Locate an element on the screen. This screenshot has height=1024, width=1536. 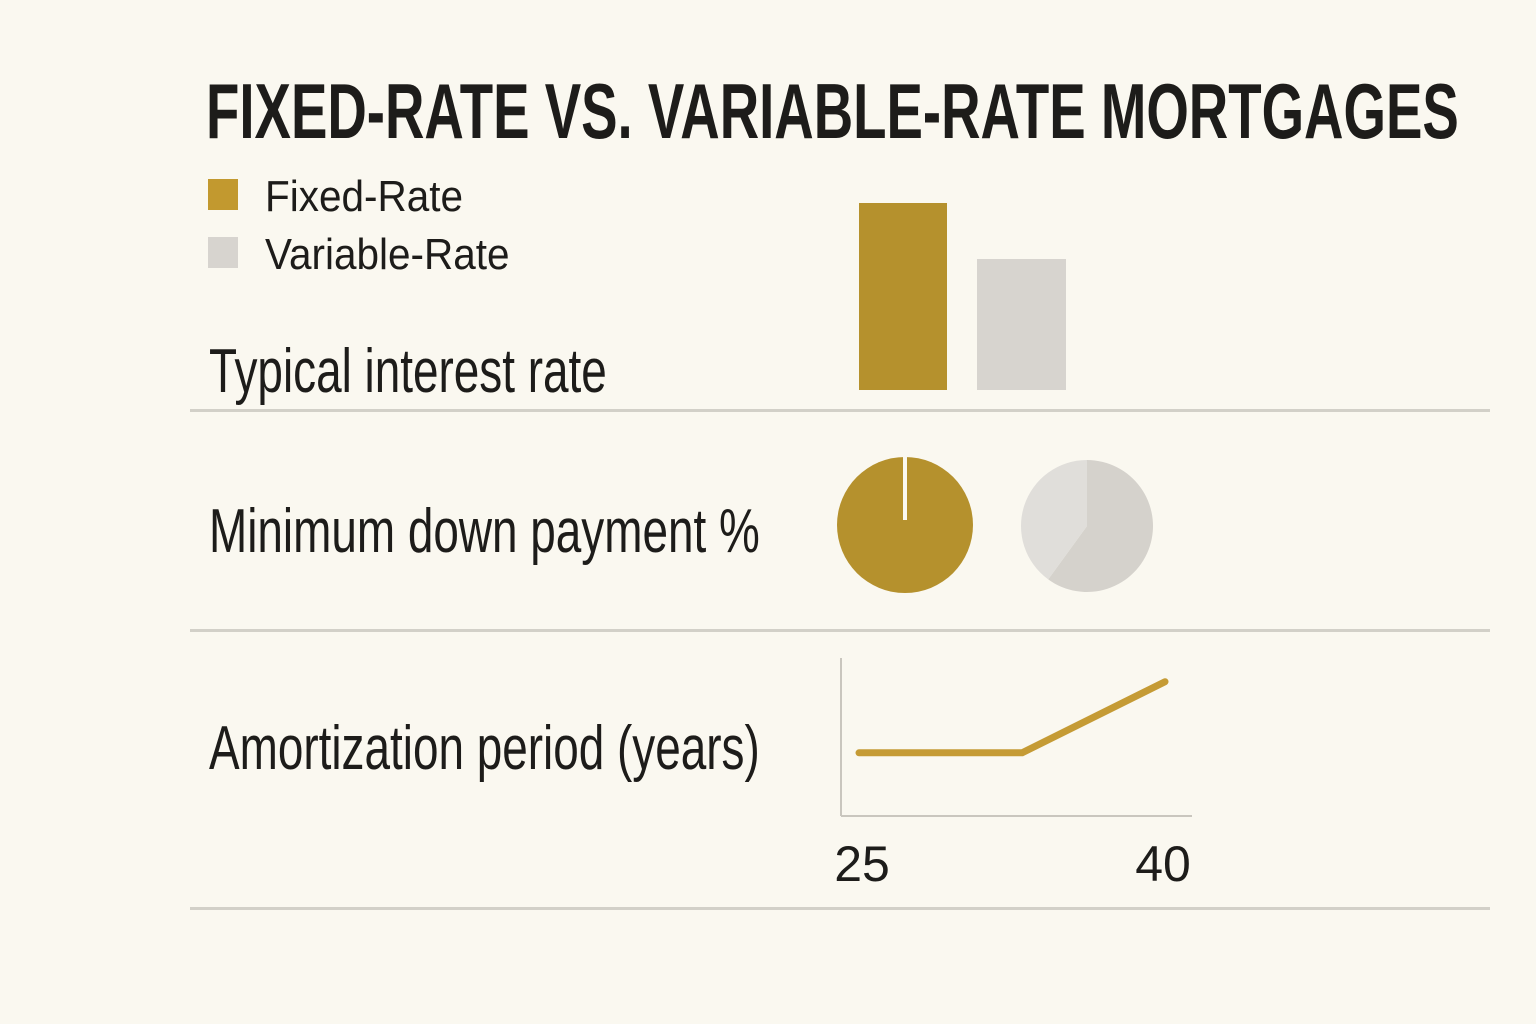
interest-rate-bar-chart is located at coordinates (962, 296).